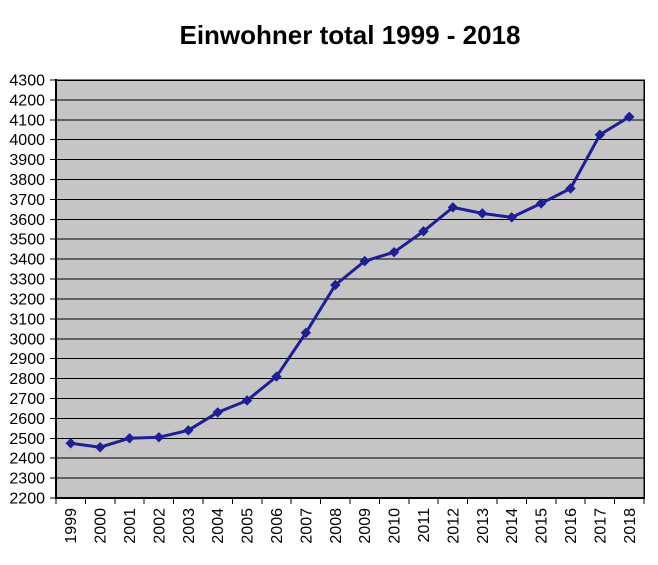  I want to click on y-axis-tick-label: 4100, so click(27, 120).